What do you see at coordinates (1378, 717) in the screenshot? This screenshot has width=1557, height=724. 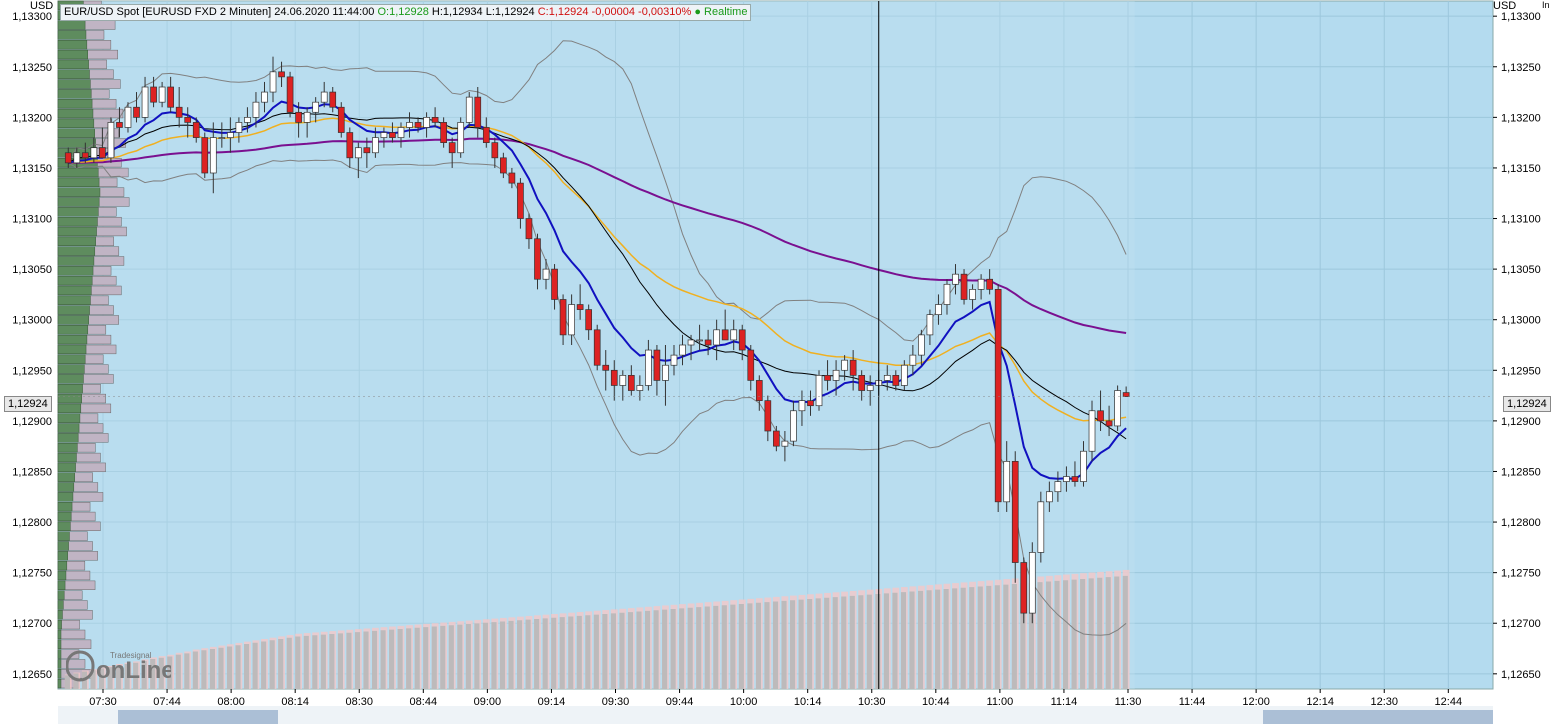 I see `navigator-range` at bounding box center [1378, 717].